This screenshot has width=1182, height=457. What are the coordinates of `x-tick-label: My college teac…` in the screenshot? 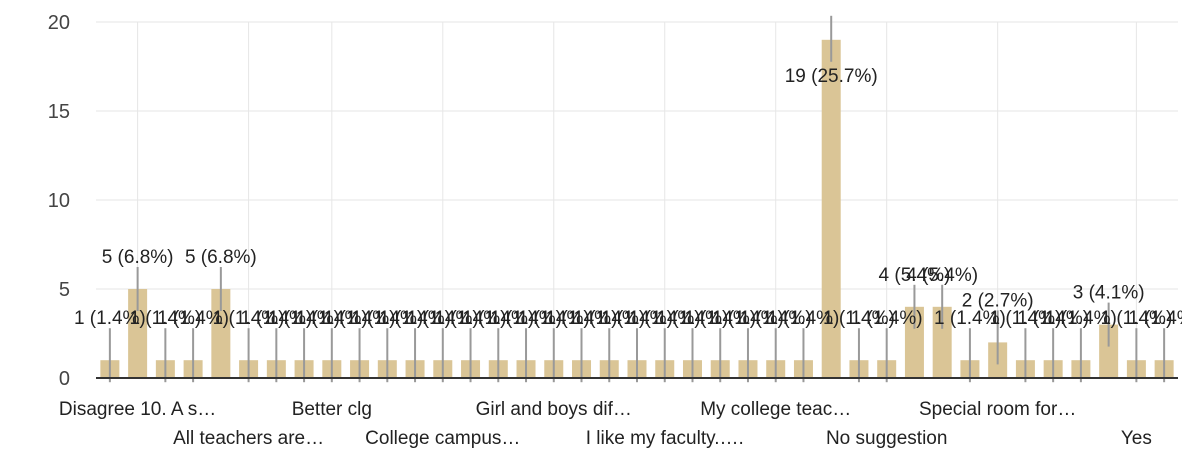 It's located at (775, 409).